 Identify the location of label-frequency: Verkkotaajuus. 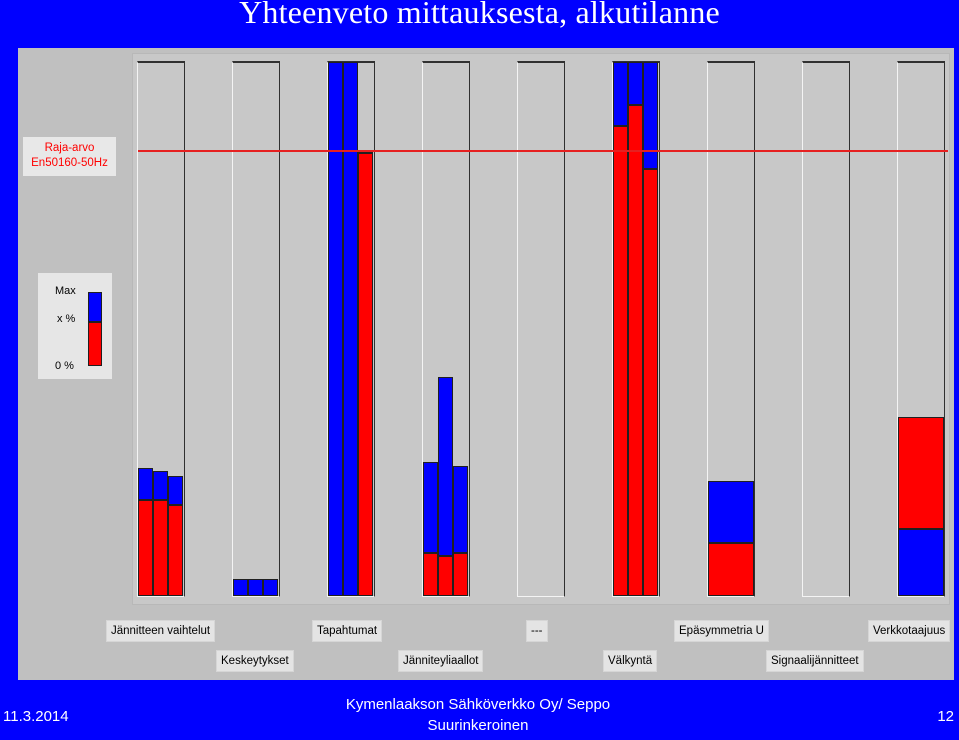
(909, 631).